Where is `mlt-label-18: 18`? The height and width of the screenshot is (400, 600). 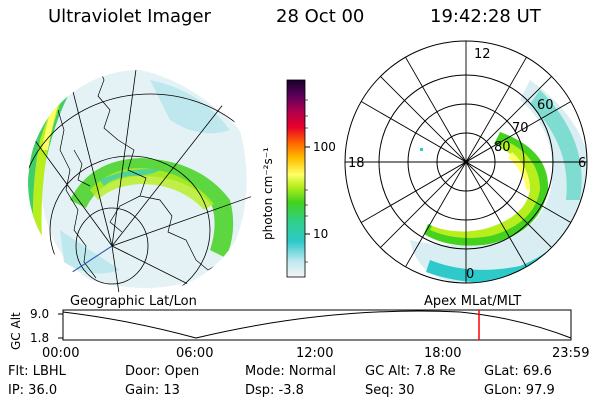 mlt-label-18: 18 is located at coordinates (356, 163).